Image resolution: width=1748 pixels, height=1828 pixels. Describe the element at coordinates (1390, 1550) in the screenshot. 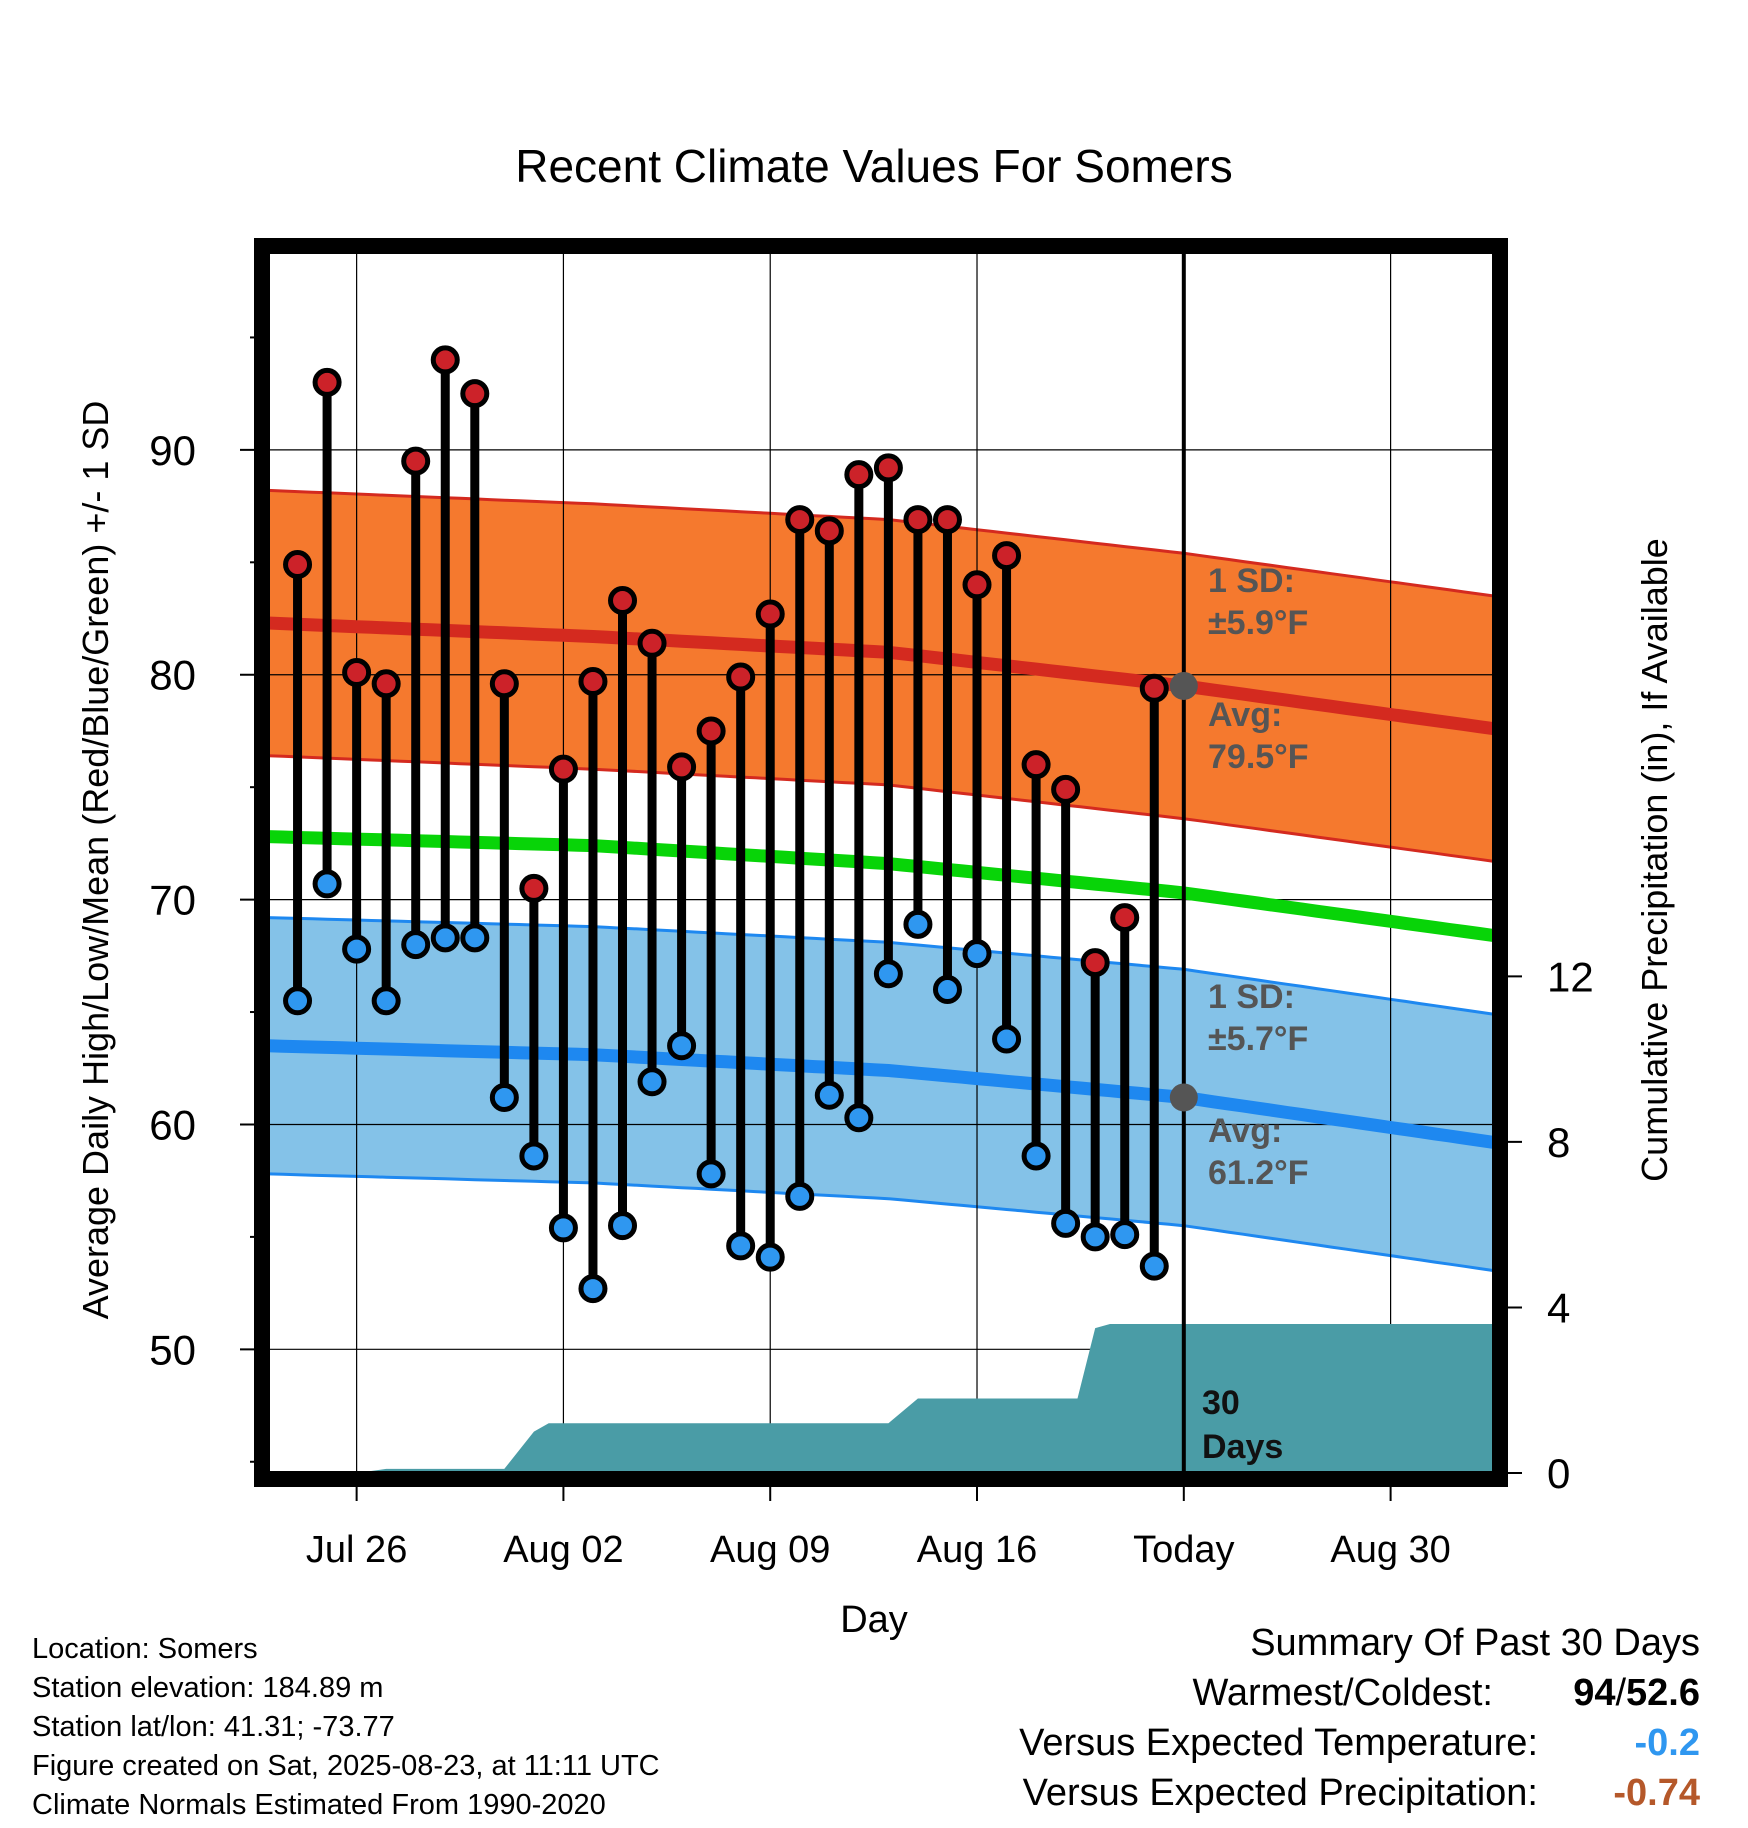

I see `x-tick-label: Aug 30` at that location.